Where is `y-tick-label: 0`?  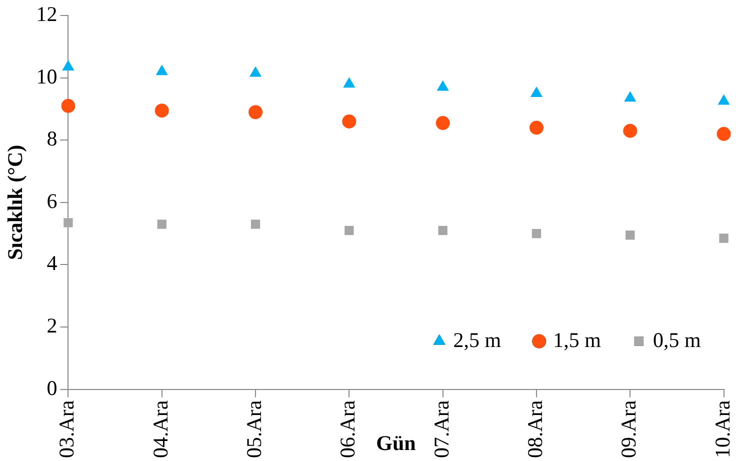
y-tick-label: 0 is located at coordinates (52, 388).